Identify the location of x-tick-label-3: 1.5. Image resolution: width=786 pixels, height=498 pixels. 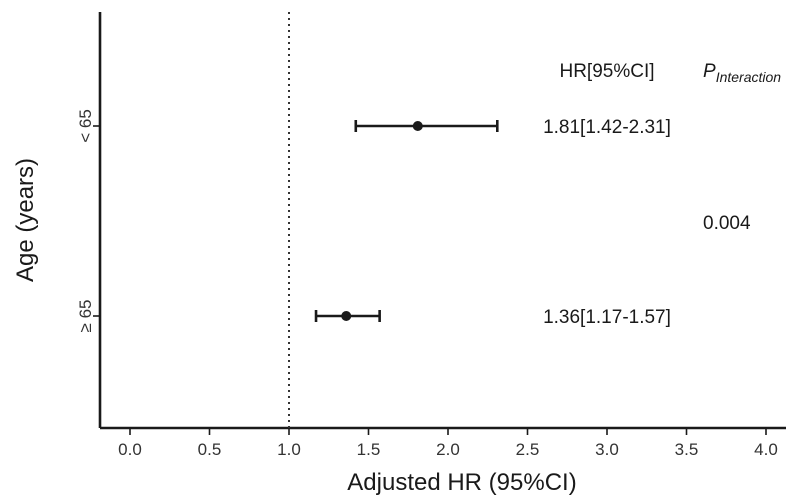
(369, 449).